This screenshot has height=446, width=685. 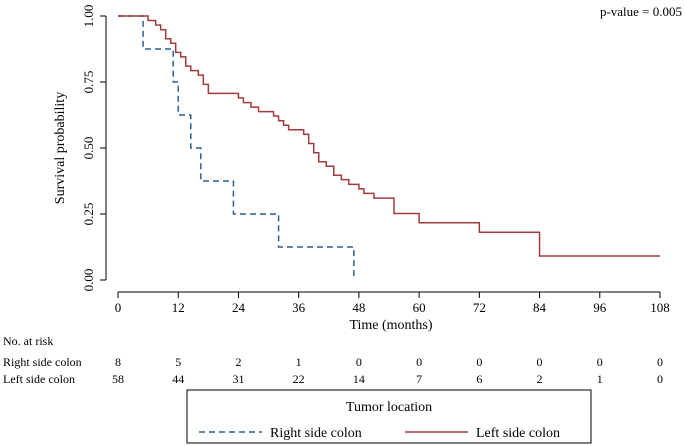 What do you see at coordinates (118, 379) in the screenshot?
I see `risk-count: 58` at bounding box center [118, 379].